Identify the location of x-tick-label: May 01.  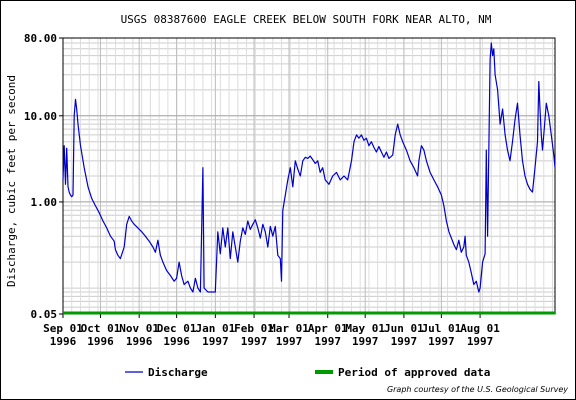
(365, 328).